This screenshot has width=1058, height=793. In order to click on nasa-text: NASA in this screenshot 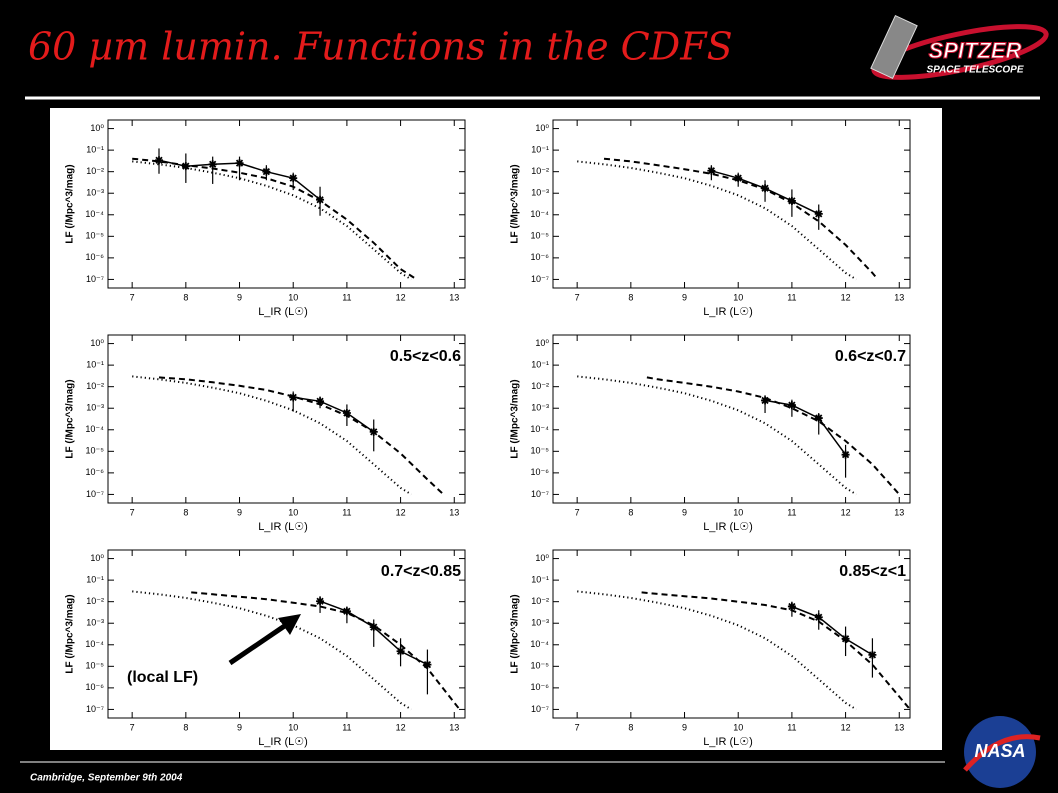, I will do `click(999, 751)`.